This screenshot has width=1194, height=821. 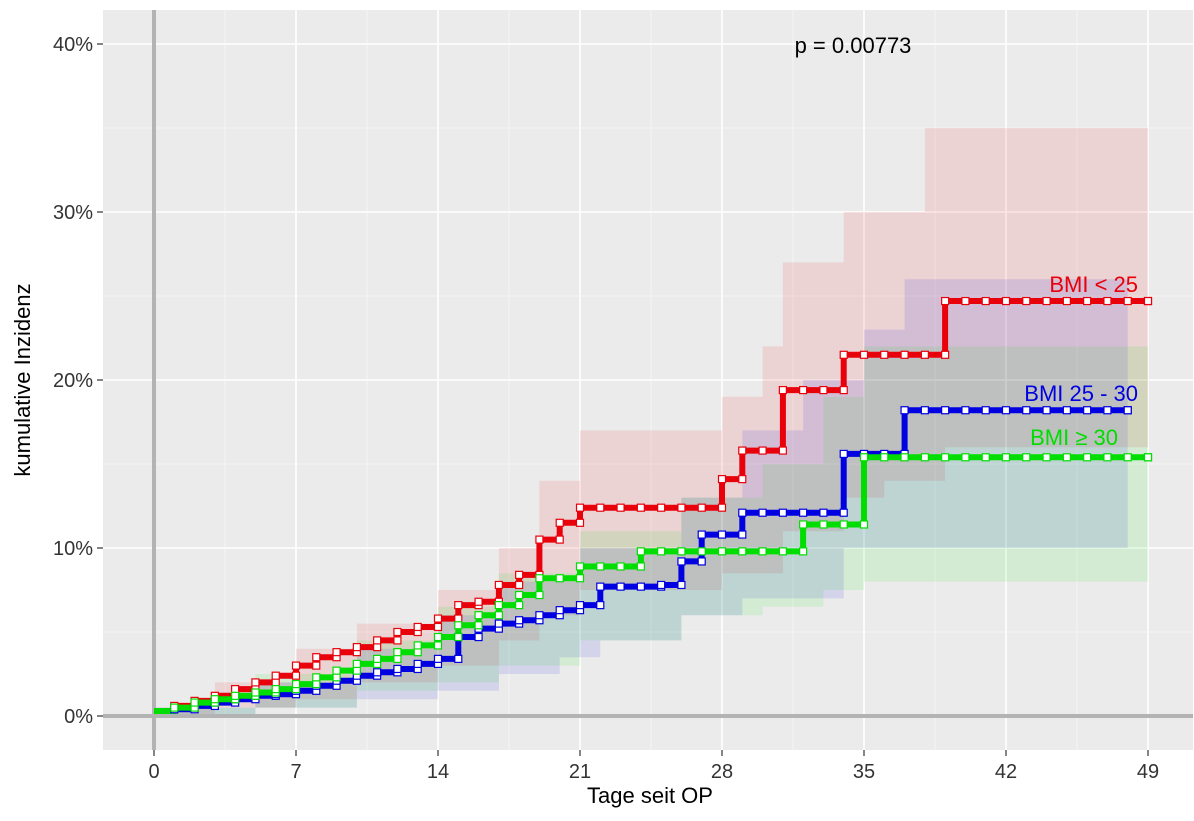 What do you see at coordinates (580, 772) in the screenshot?
I see `x-tick-label: 21` at bounding box center [580, 772].